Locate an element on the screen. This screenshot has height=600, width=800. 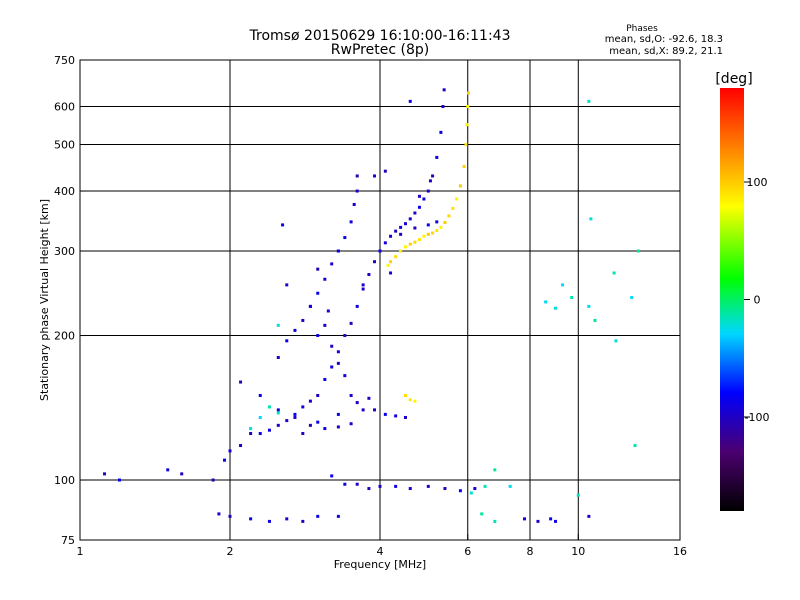
y-tick-label: 500 is located at coordinates (64, 145).